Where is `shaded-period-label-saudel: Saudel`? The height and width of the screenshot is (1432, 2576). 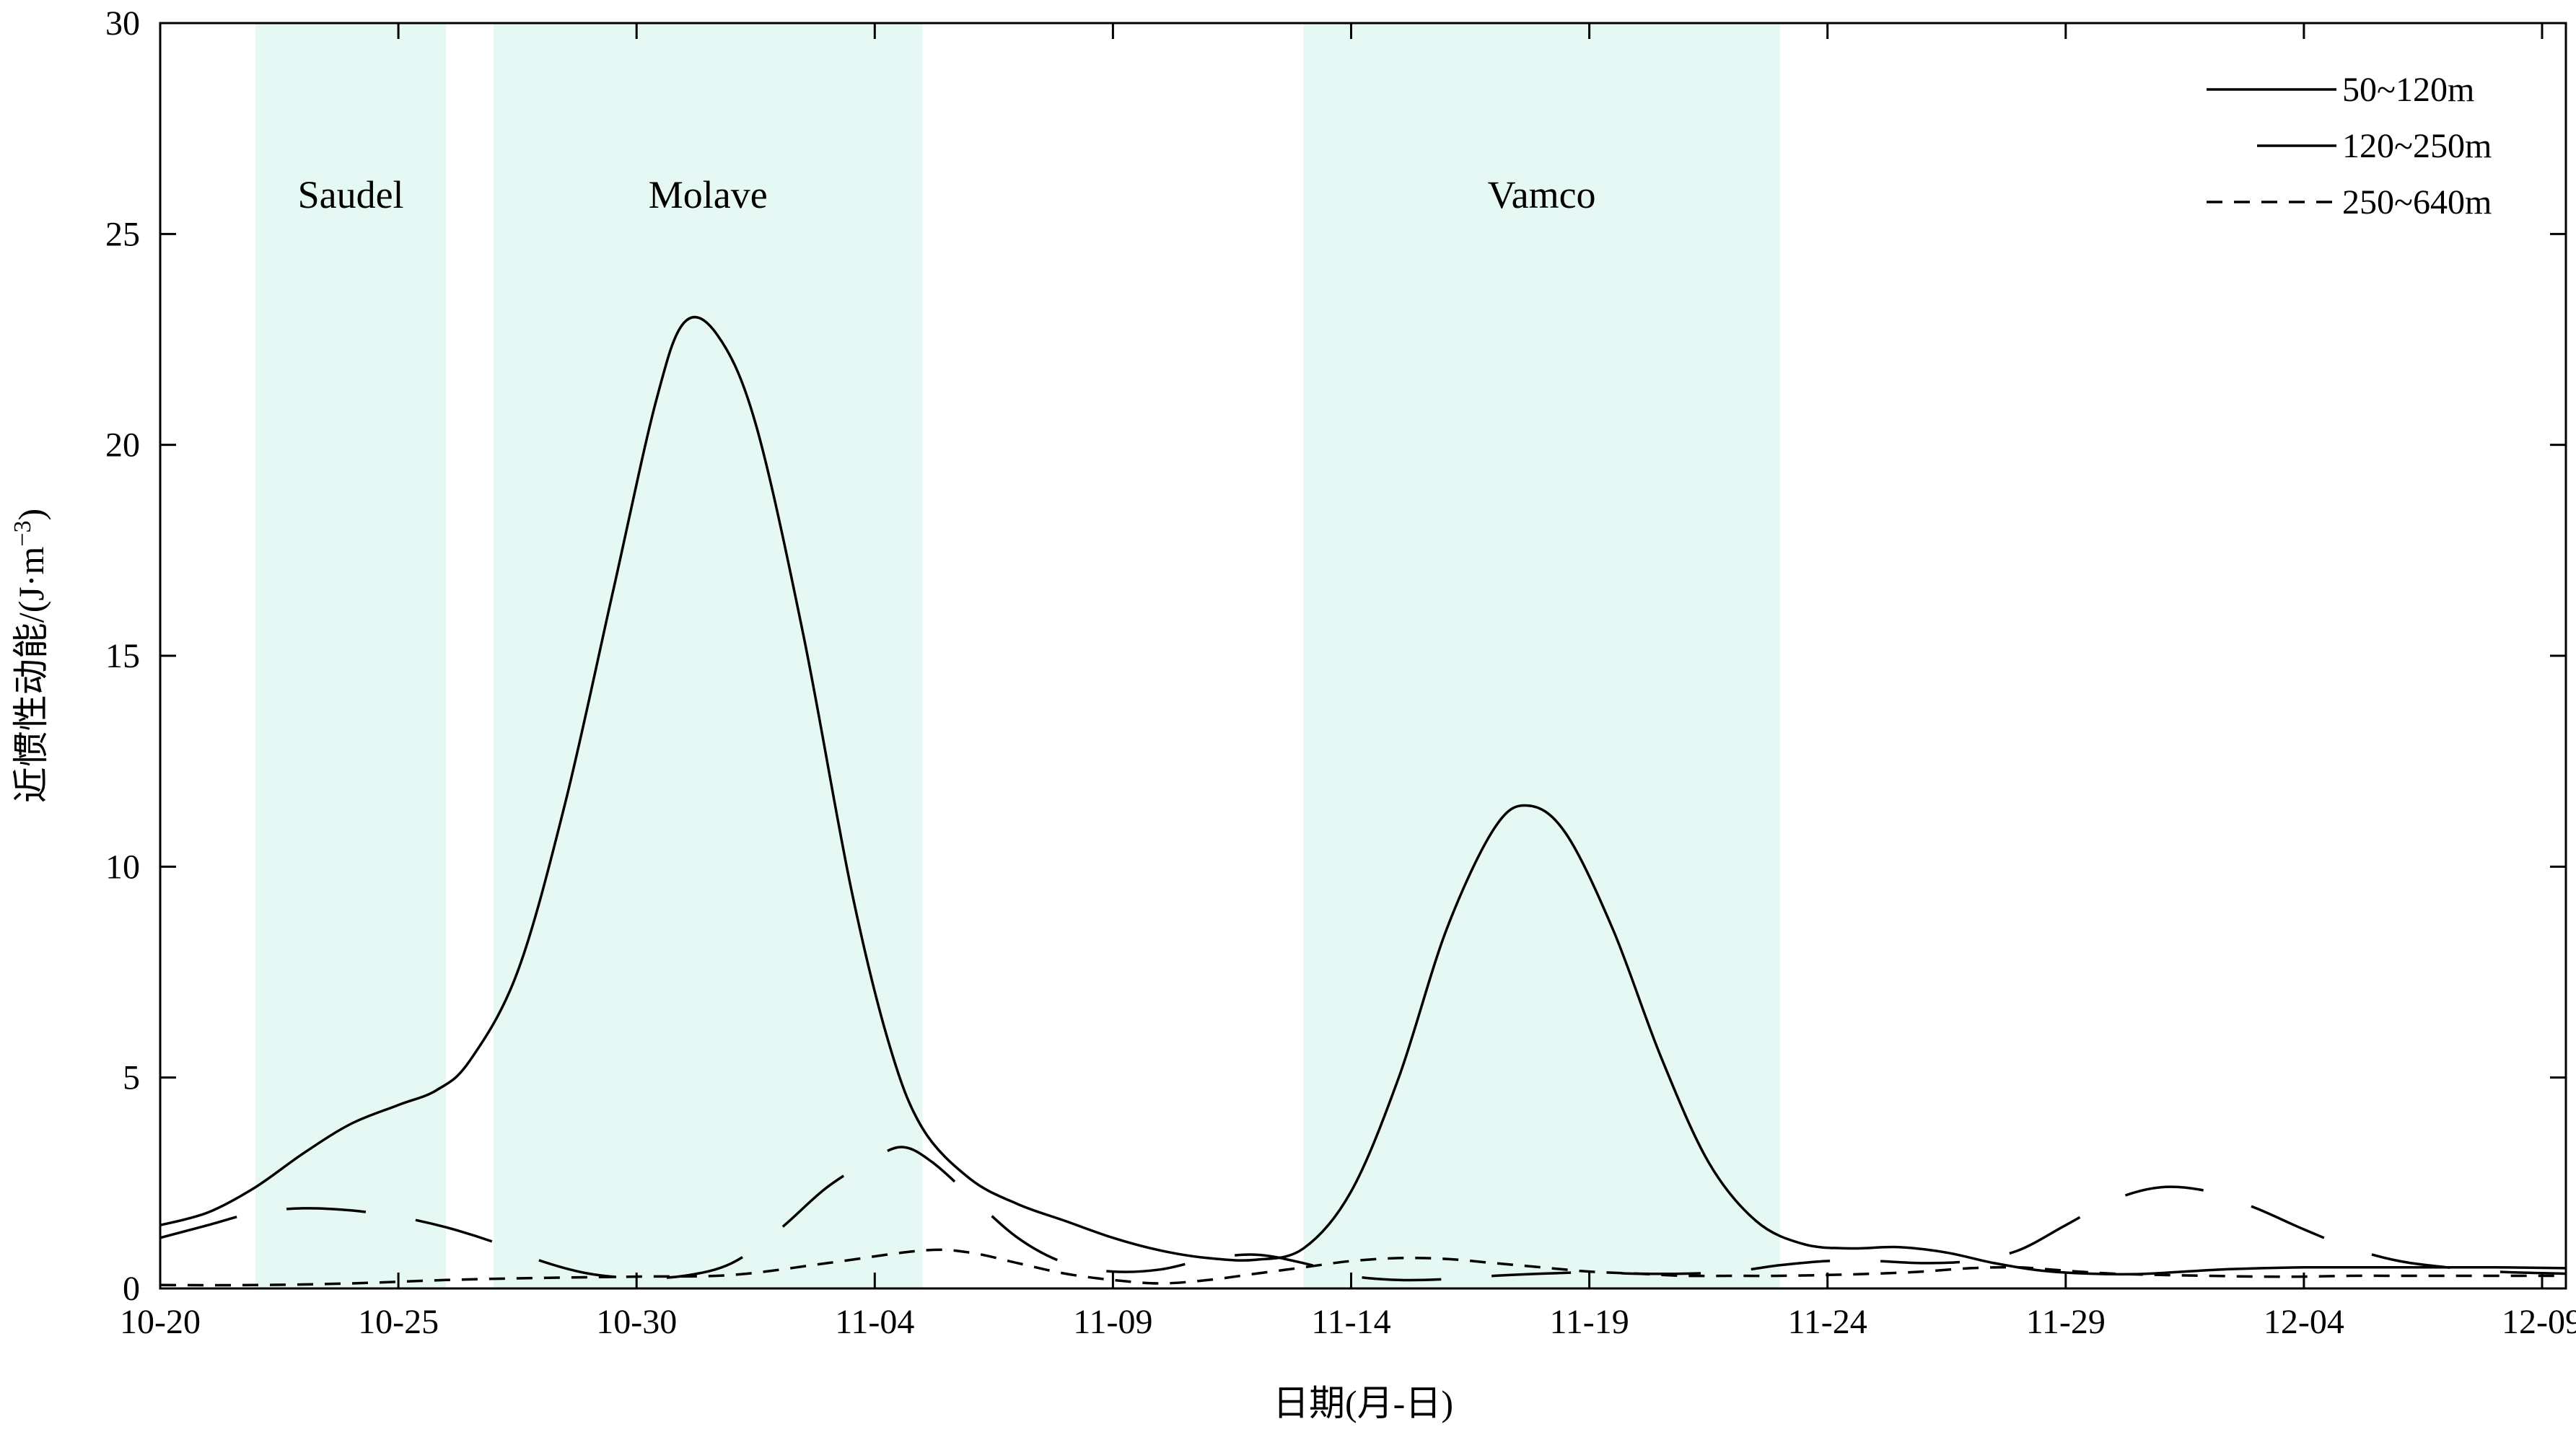
shaded-period-label-saudel: Saudel is located at coordinates (351, 194).